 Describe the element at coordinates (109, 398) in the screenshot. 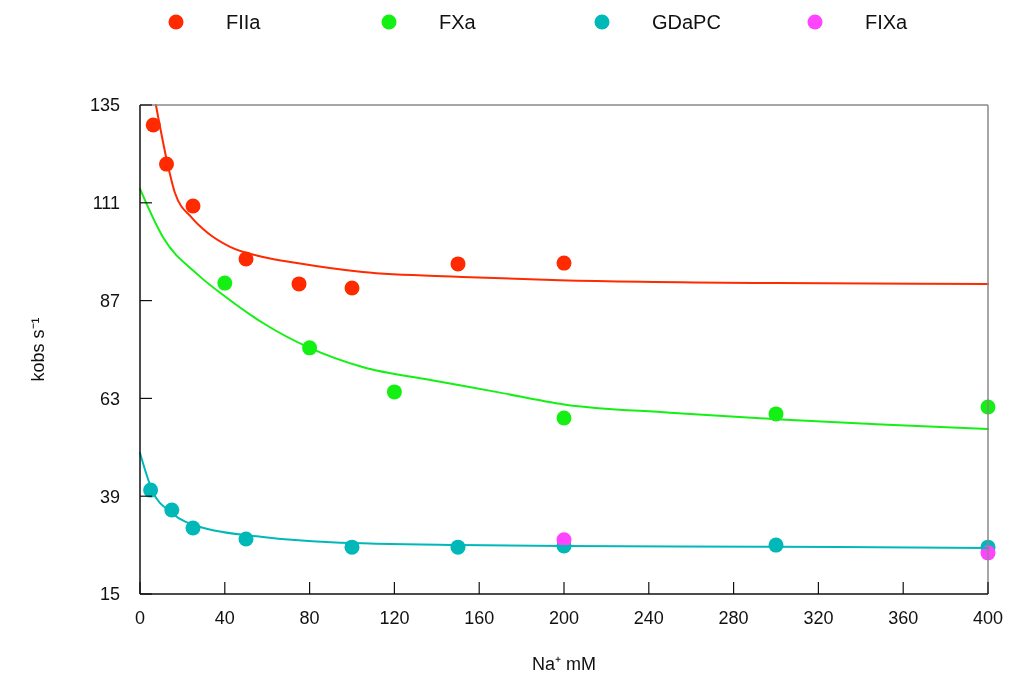

I see `y-tick-label: 63` at that location.